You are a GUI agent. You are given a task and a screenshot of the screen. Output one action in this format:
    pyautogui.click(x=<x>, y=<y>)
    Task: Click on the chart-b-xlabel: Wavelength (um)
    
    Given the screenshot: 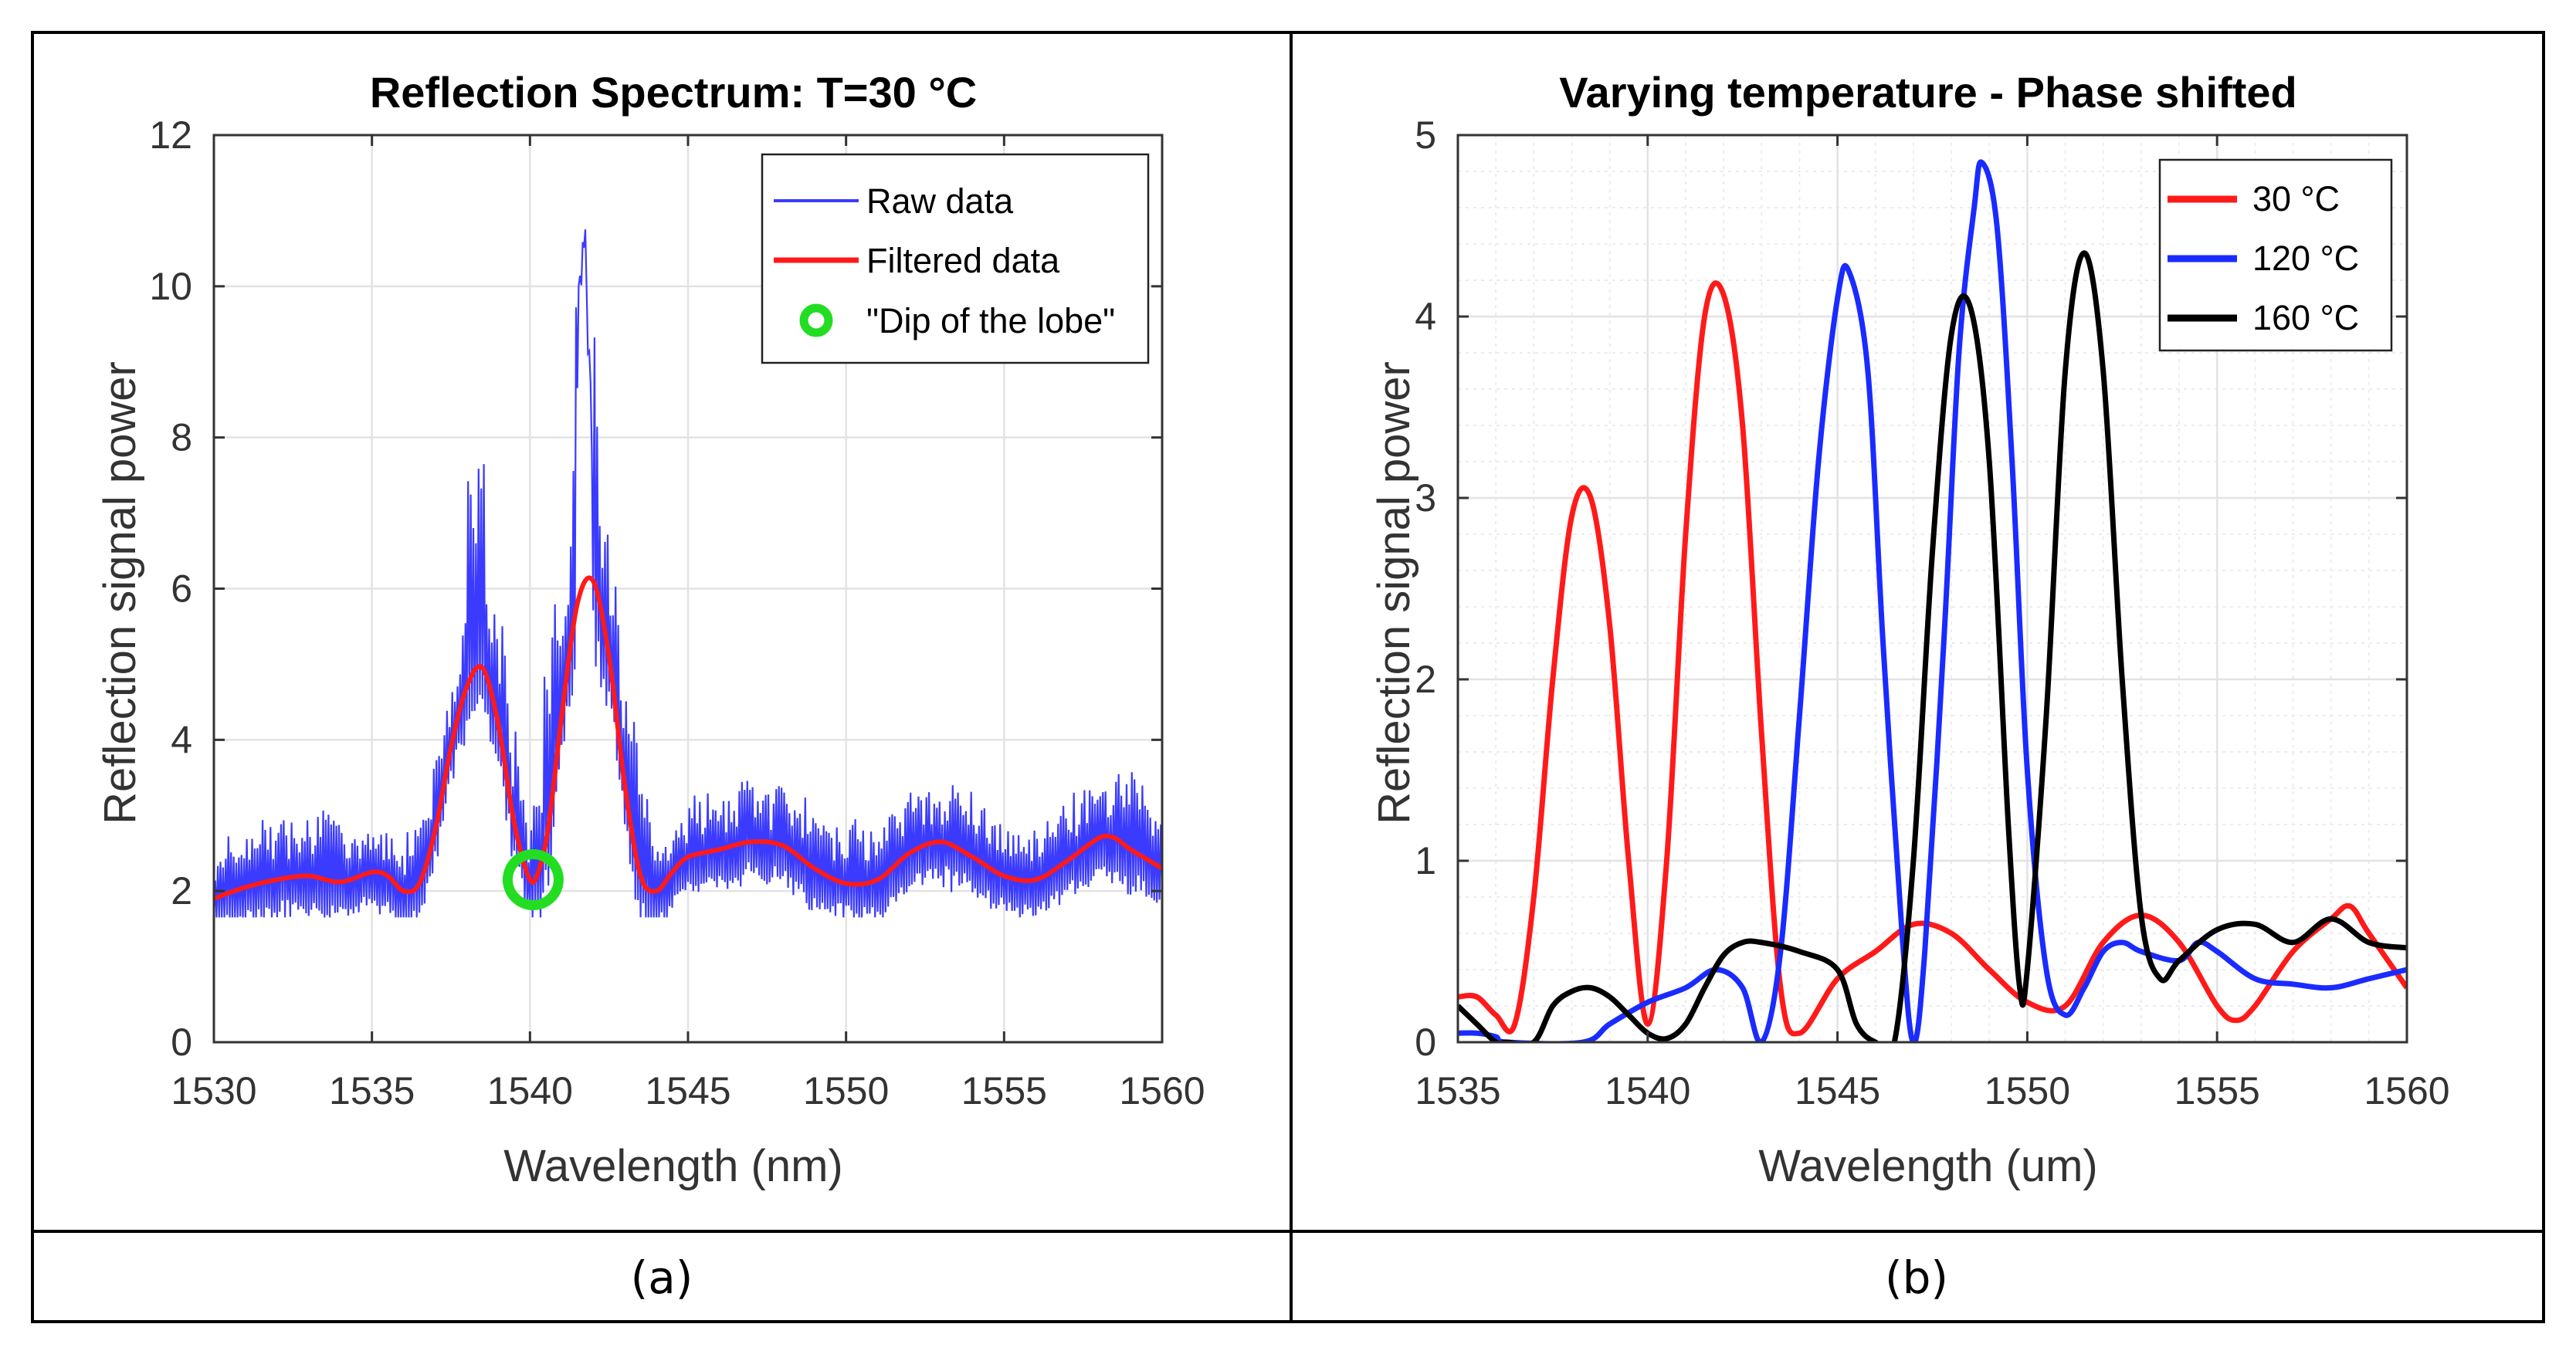 What is the action you would take?
    pyautogui.click(x=1927, y=1166)
    